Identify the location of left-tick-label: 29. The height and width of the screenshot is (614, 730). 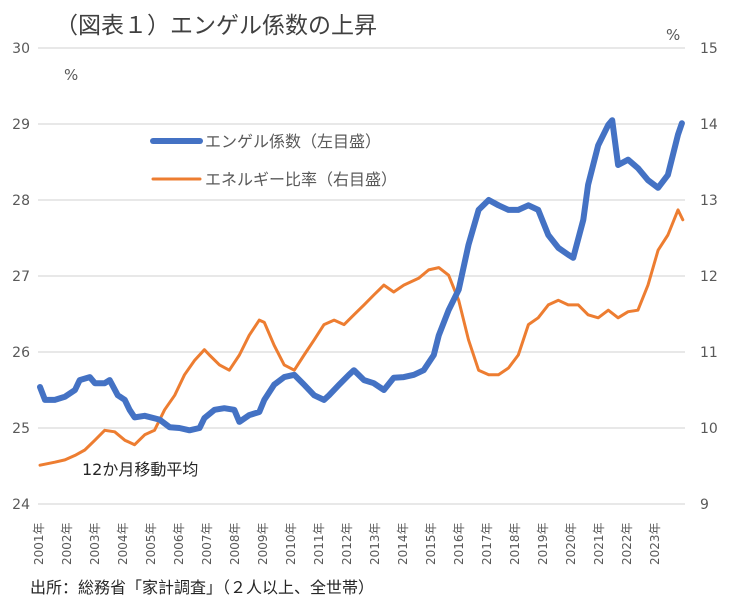
(21, 125).